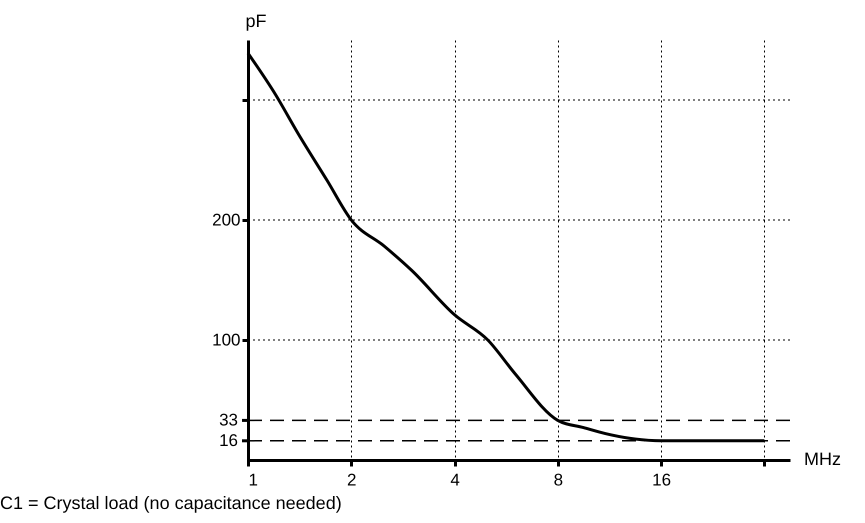  I want to click on ref-line-label: 33, so click(228, 420).